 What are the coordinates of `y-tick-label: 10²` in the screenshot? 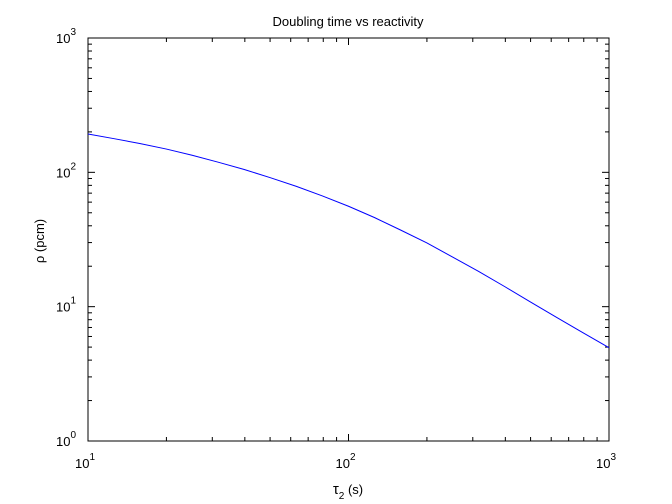 It's located at (66, 170).